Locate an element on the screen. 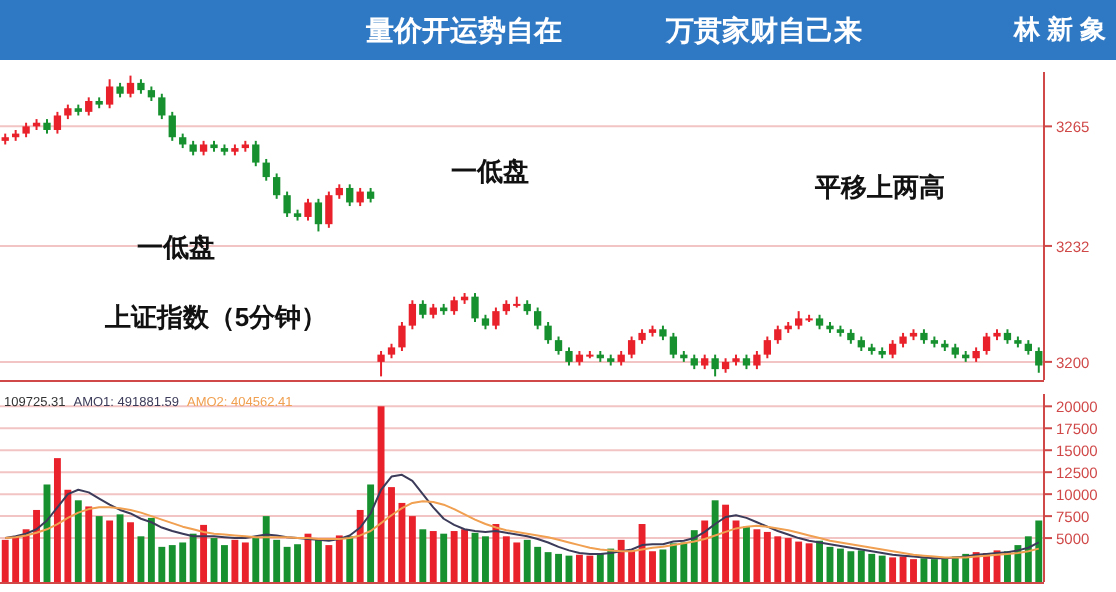 Image resolution: width=1116 pixels, height=592 pixels. chart-subtitle: 万贯家财自己来 is located at coordinates (763, 30).